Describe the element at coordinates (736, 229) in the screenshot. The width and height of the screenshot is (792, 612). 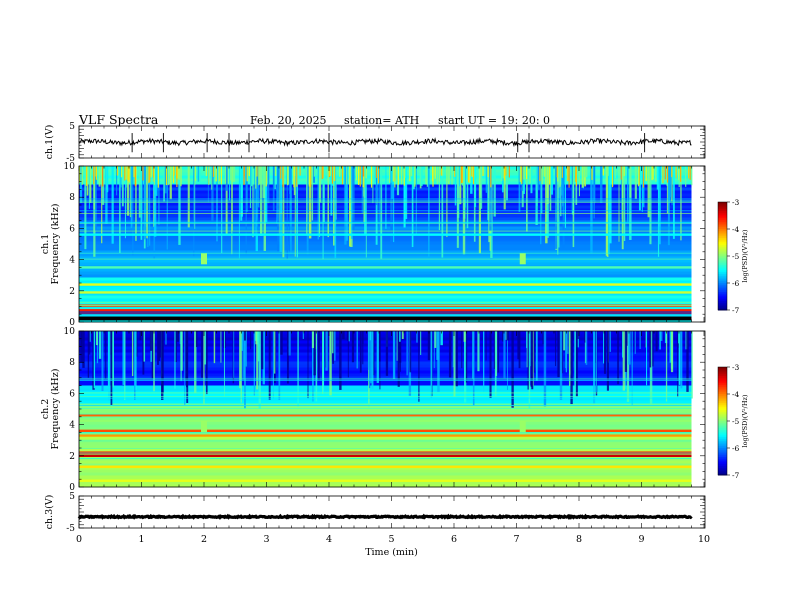
I see `colorbar-tick-label: -4` at that location.